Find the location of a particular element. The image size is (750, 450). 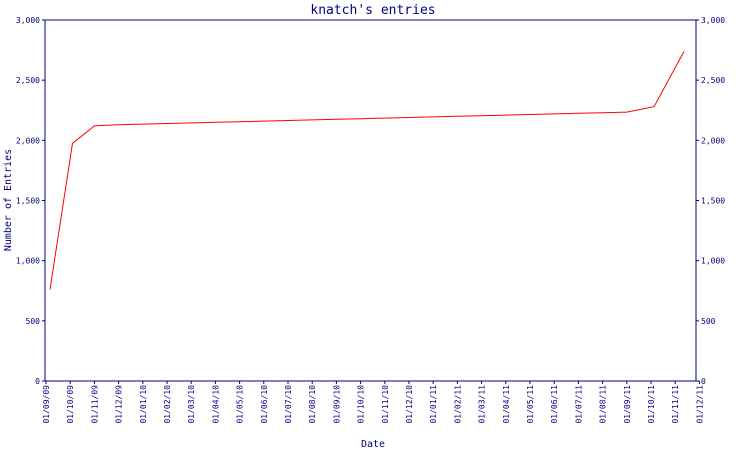

chart-title: knatch's entries is located at coordinates (372, 10).